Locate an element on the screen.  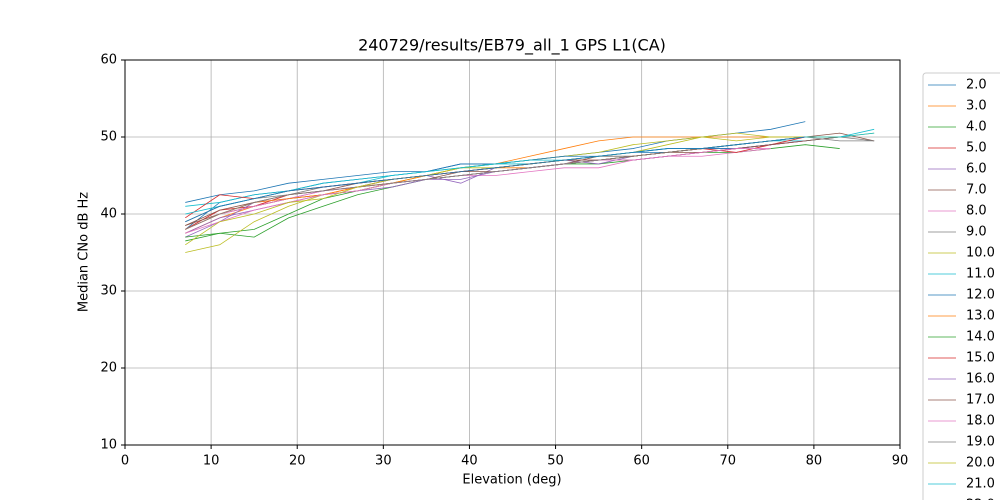
y-tick-label: 50 is located at coordinates (108, 137).